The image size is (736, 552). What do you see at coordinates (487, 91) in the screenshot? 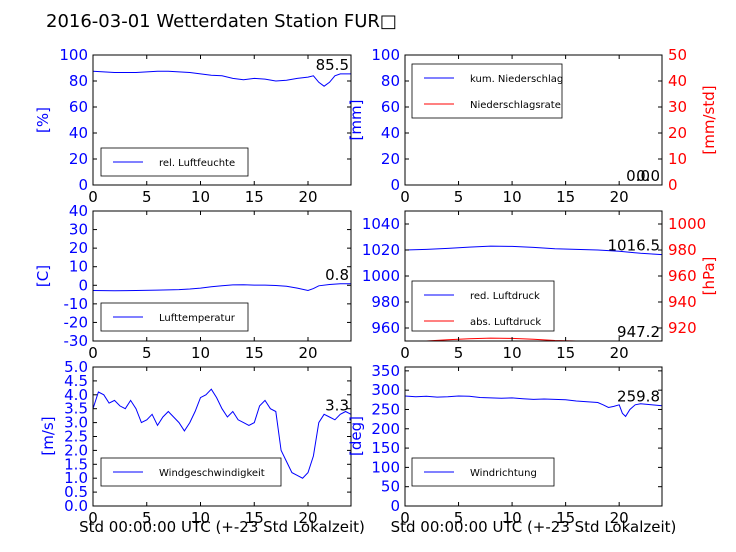
I see `legend-box` at bounding box center [487, 91].